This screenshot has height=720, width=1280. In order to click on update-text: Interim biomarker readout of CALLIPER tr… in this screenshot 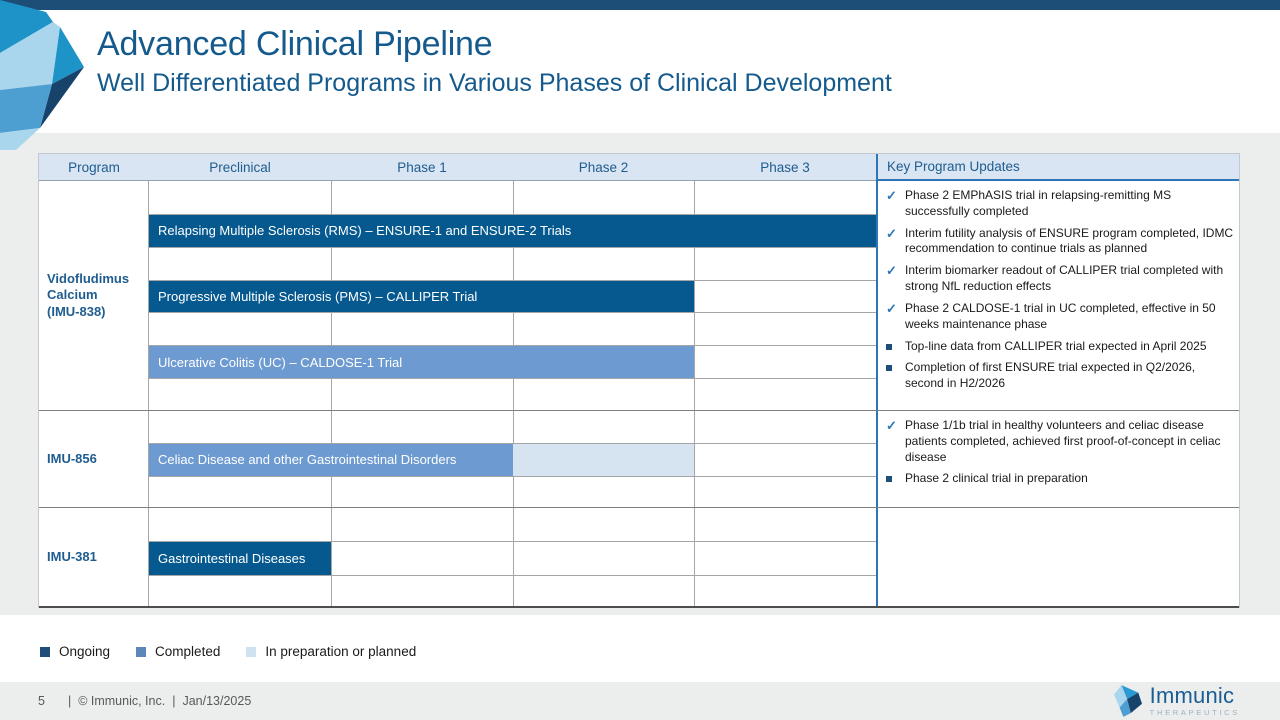, I will do `click(1064, 278)`.